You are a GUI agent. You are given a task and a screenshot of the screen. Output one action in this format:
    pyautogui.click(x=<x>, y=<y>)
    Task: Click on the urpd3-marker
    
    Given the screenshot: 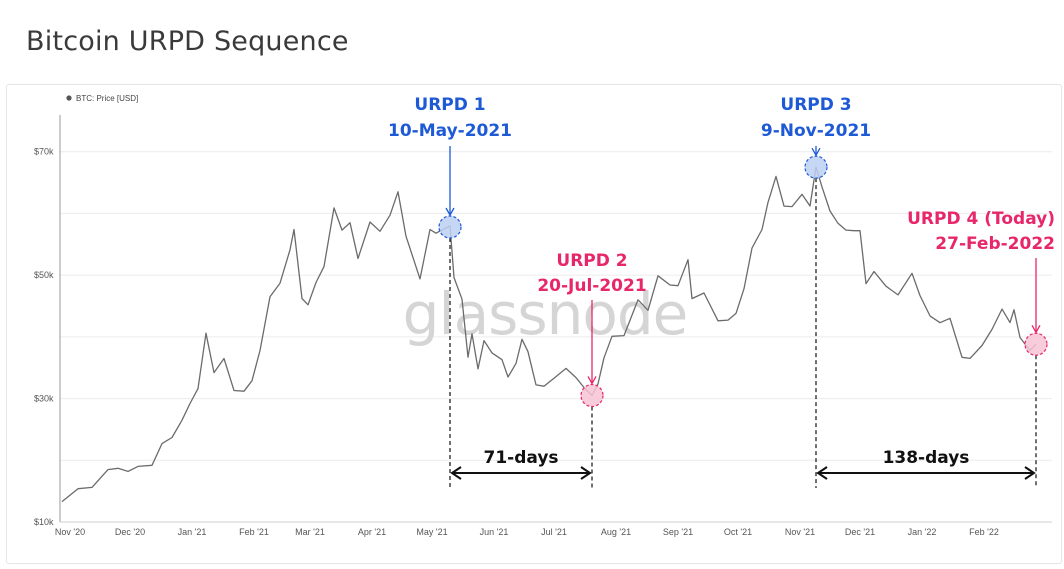 What is the action you would take?
    pyautogui.click(x=816, y=167)
    